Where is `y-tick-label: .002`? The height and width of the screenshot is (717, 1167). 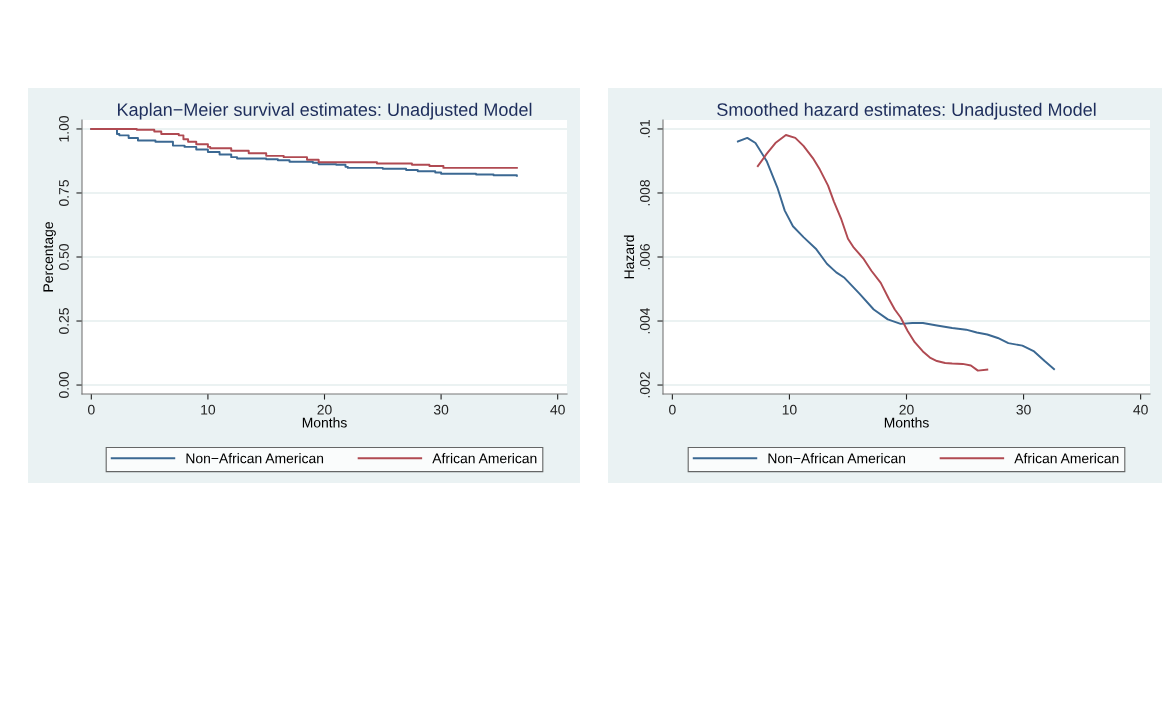 y-tick-label: .002 is located at coordinates (645, 385).